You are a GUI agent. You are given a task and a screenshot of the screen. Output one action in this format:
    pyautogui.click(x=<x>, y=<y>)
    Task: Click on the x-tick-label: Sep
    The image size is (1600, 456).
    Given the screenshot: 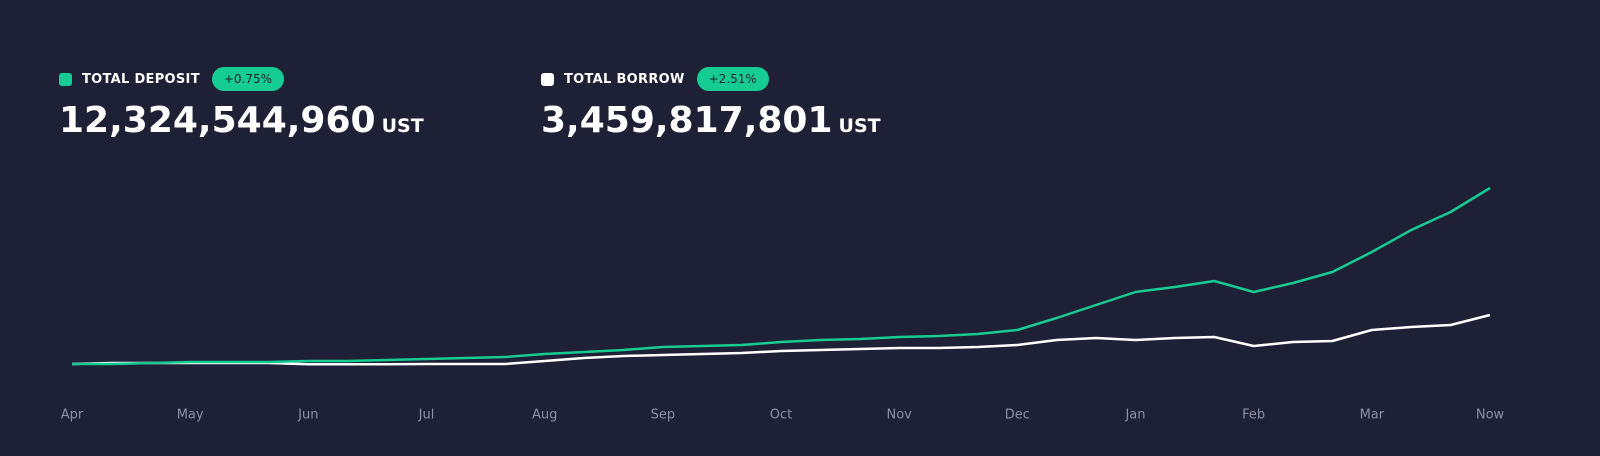 What is the action you would take?
    pyautogui.click(x=663, y=415)
    